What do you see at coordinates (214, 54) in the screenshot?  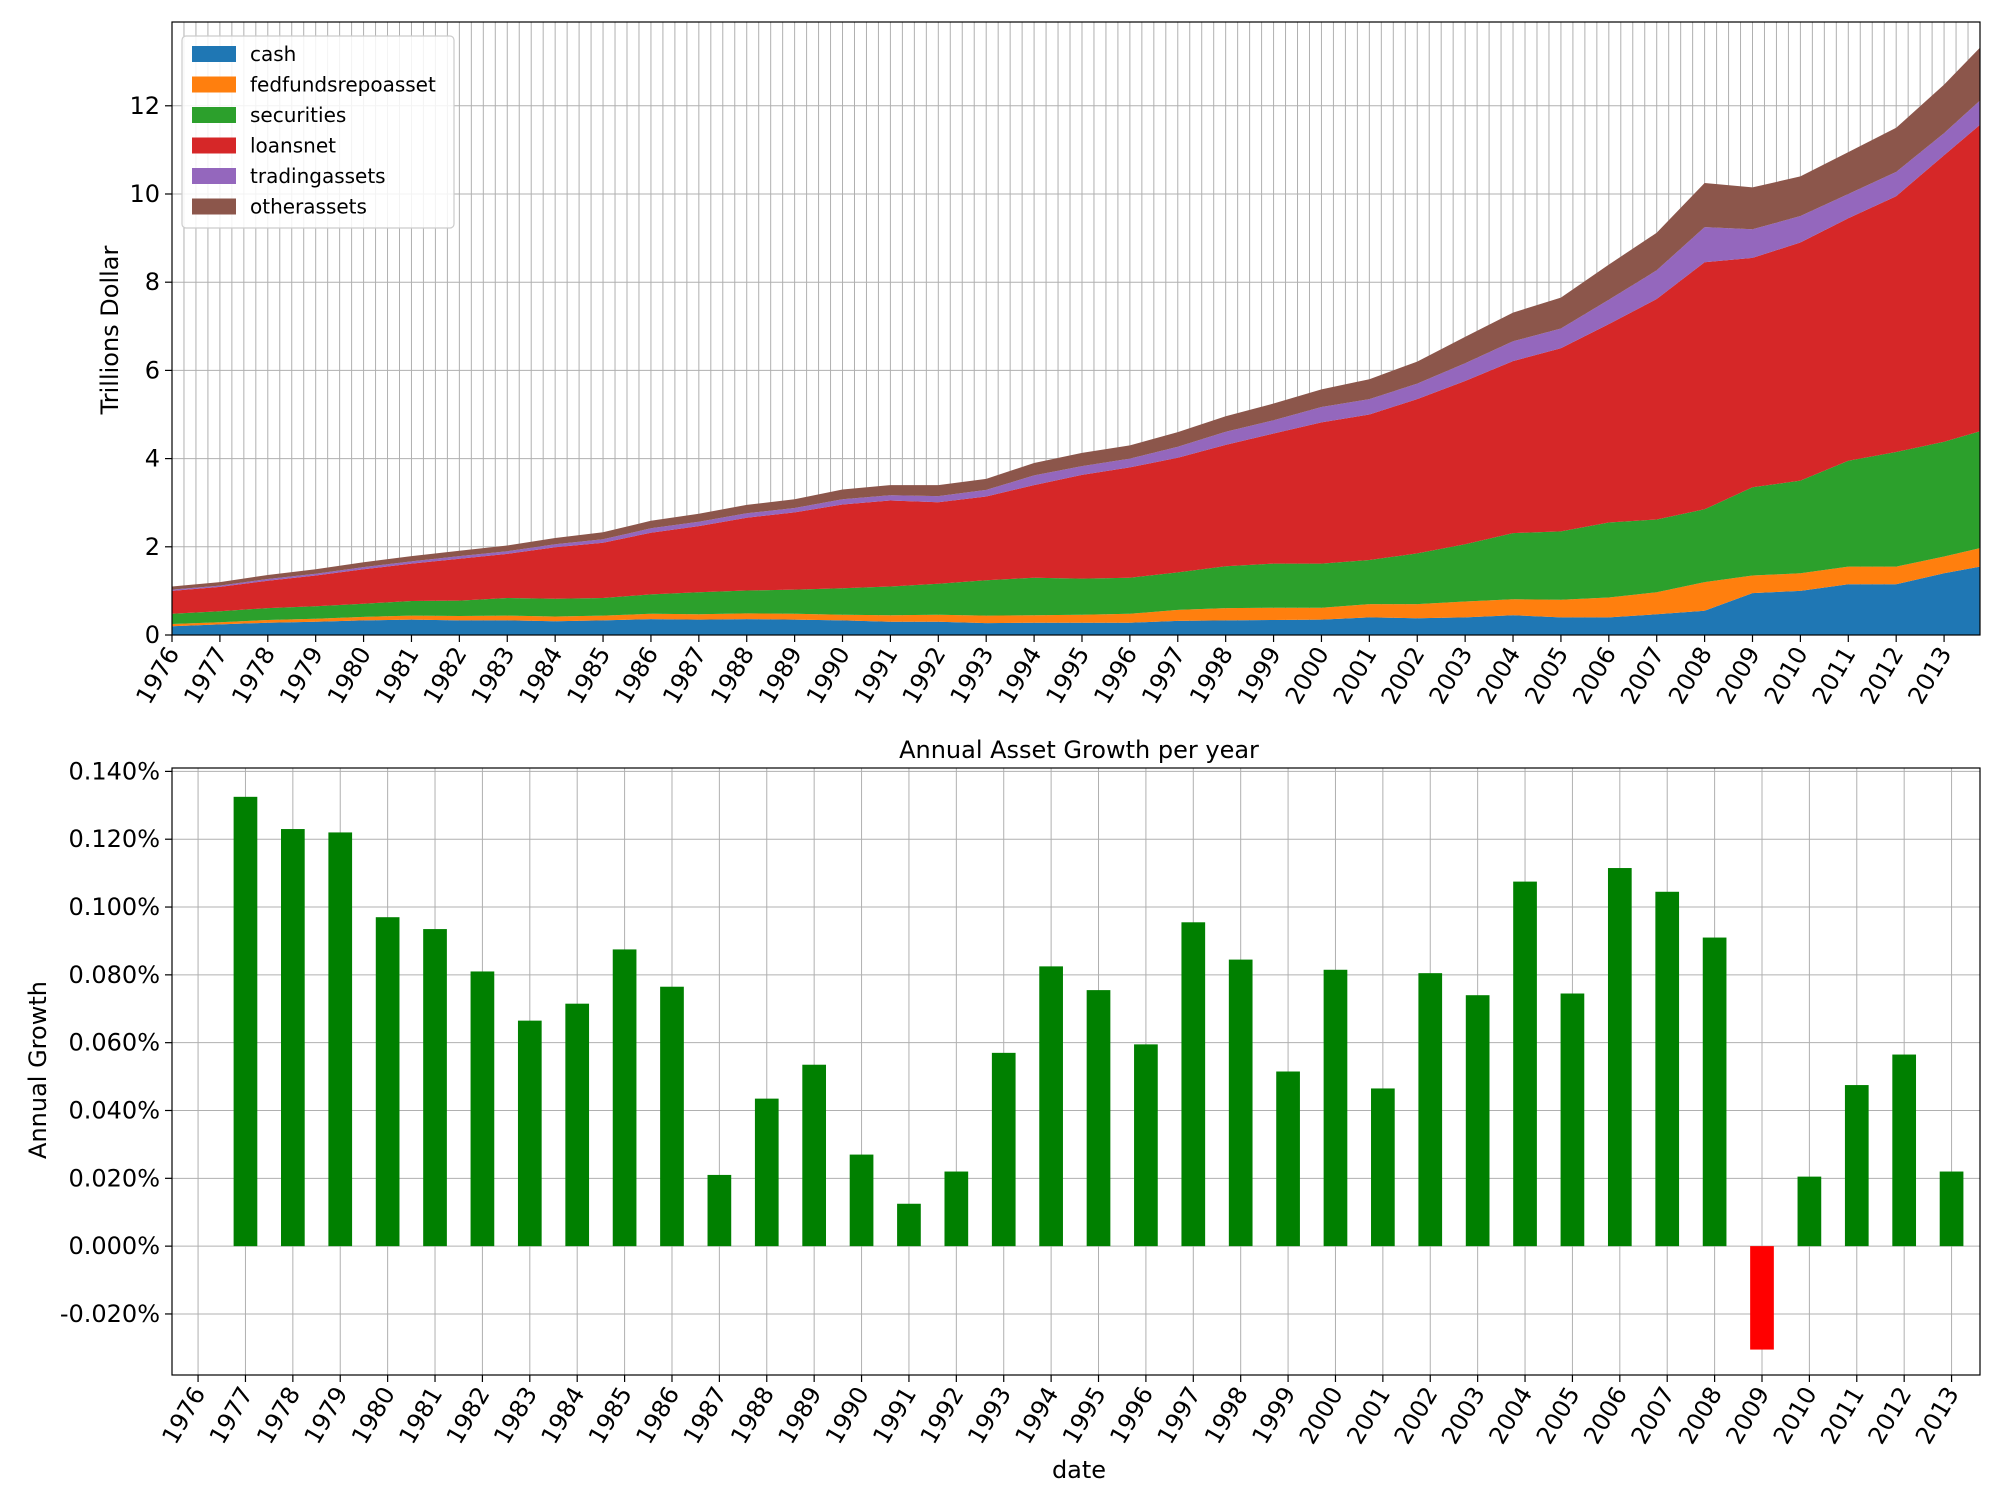 I see `legend-swatch-cash` at bounding box center [214, 54].